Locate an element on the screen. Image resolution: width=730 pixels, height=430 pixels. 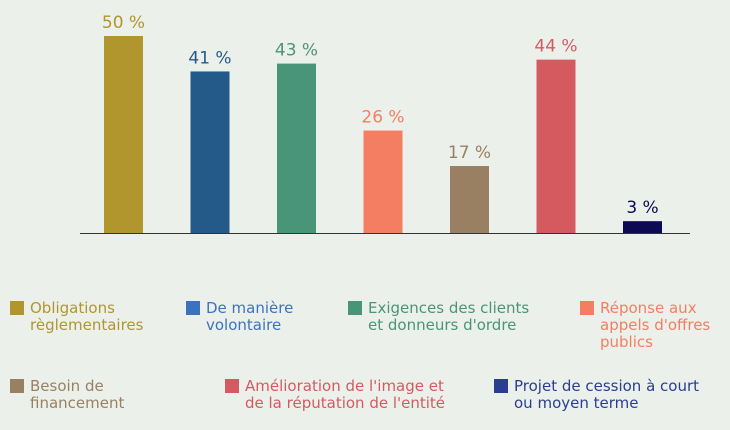
legend-label: Besoin de financement is located at coordinates (77, 394).